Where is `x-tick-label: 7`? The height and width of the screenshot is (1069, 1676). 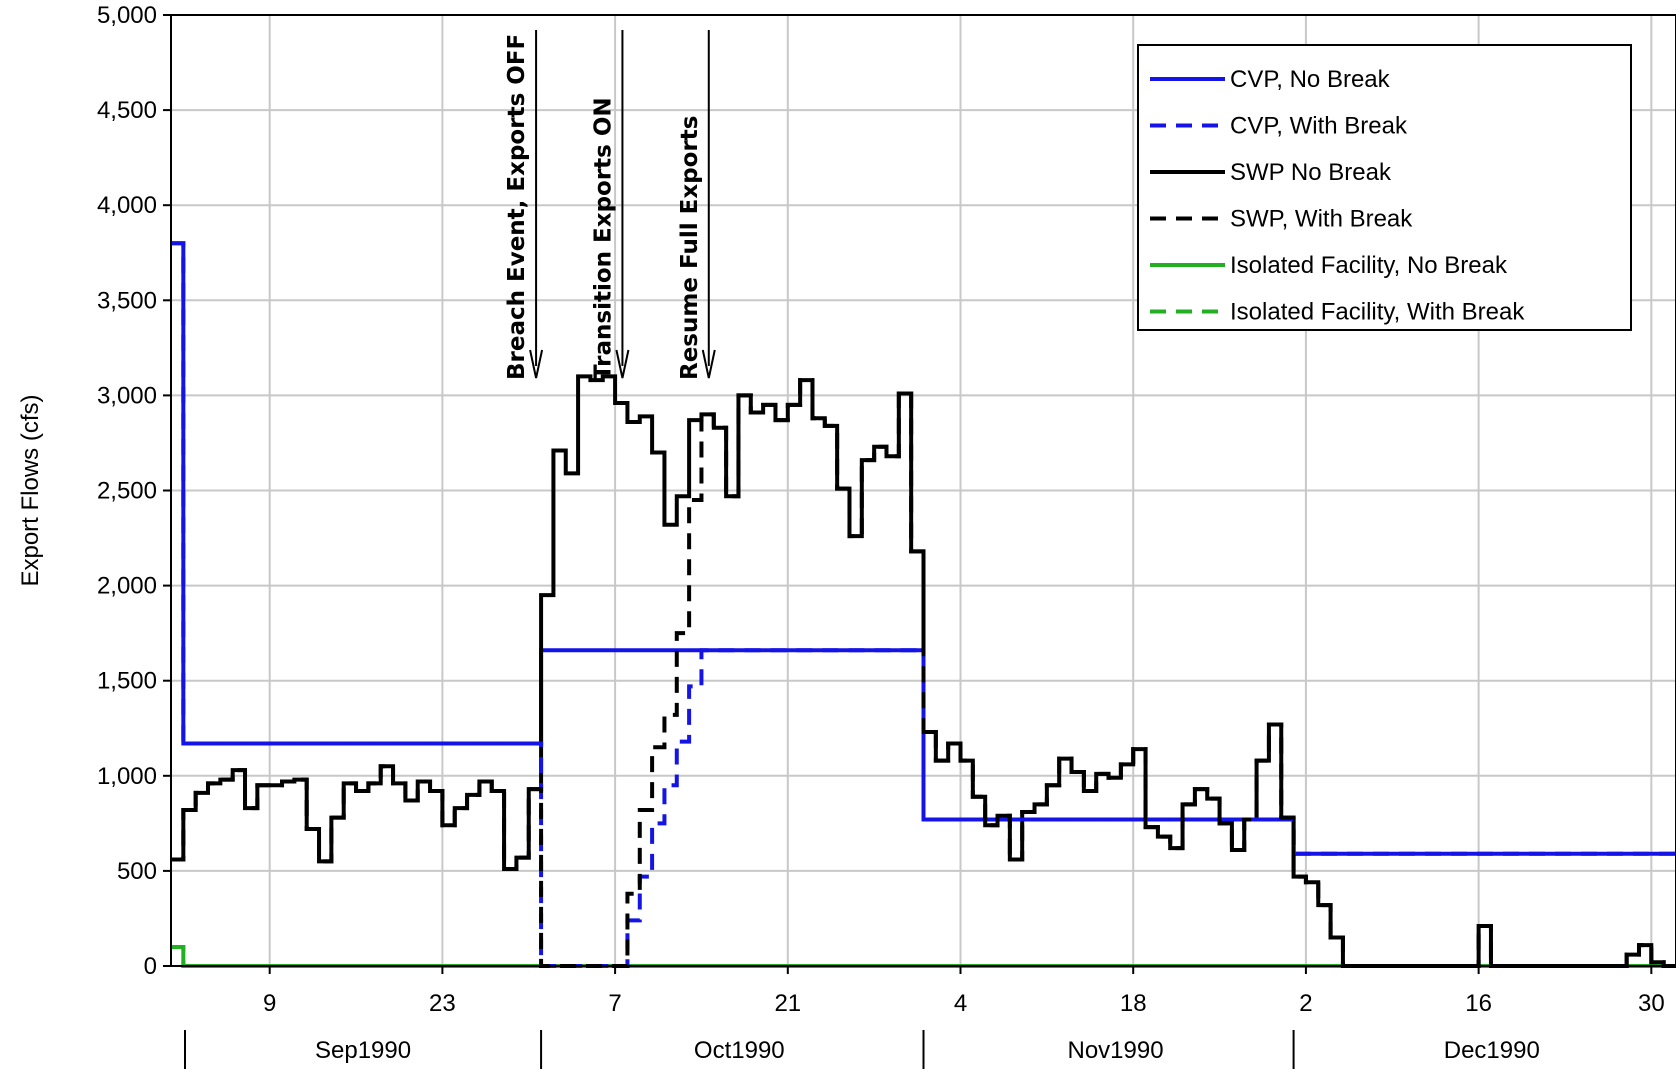 x-tick-label: 7 is located at coordinates (614, 1003).